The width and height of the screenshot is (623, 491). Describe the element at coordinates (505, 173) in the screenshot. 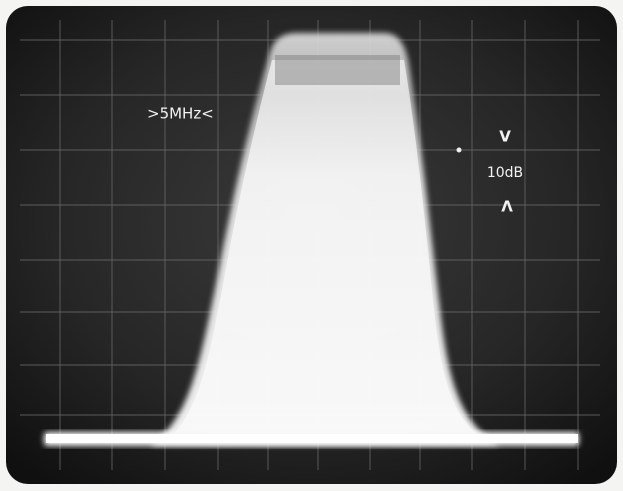

I see `scale-label: 10dB` at that location.